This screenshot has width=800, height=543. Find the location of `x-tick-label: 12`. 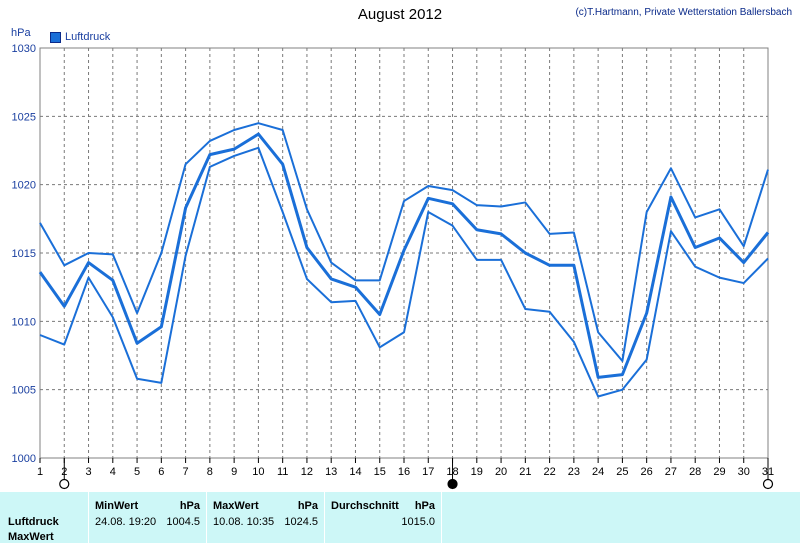

x-tick-label: 12 is located at coordinates (307, 472).